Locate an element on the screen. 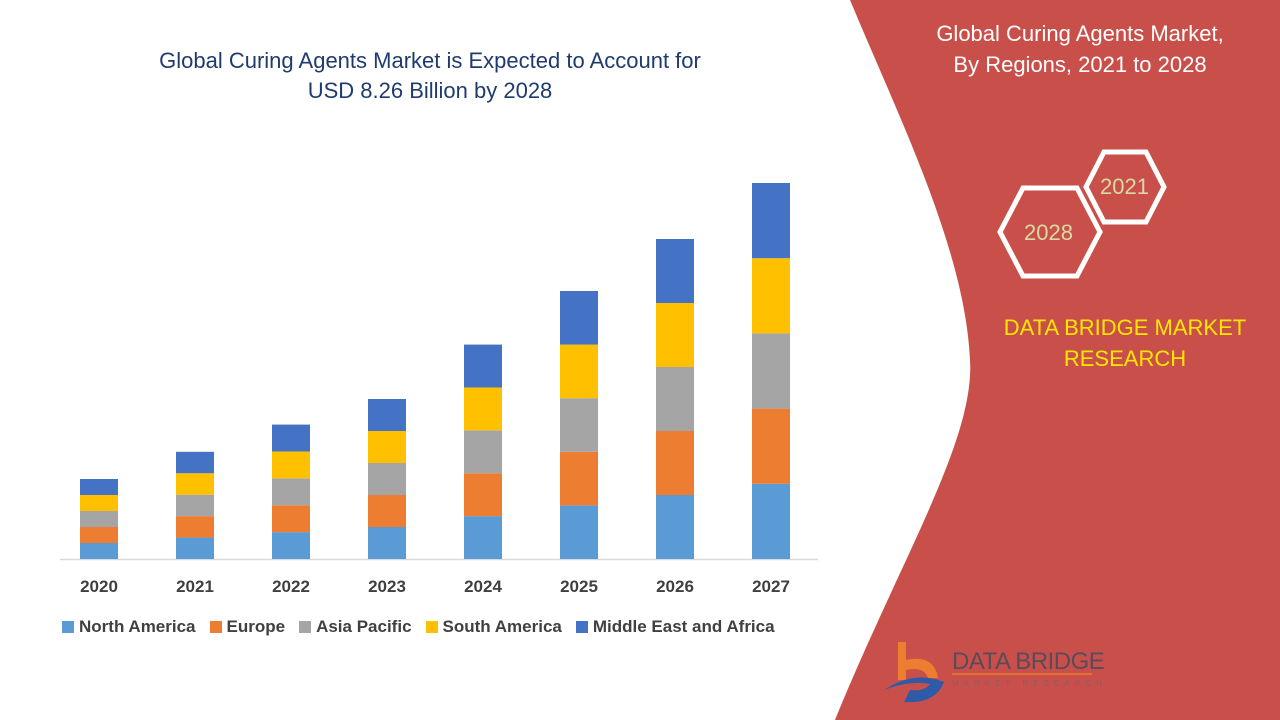 The height and width of the screenshot is (720, 1280). legend-label: Europe is located at coordinates (256, 626).